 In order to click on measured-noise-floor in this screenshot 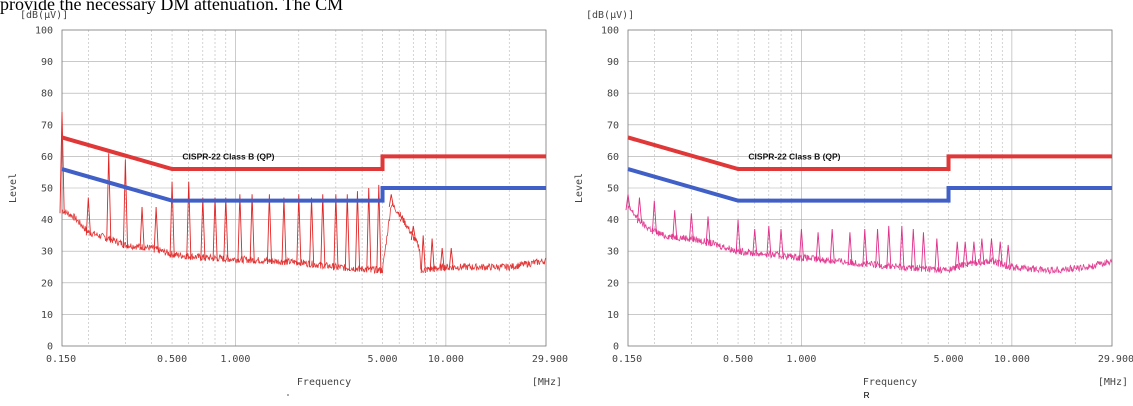, I will do `click(304, 238)`.